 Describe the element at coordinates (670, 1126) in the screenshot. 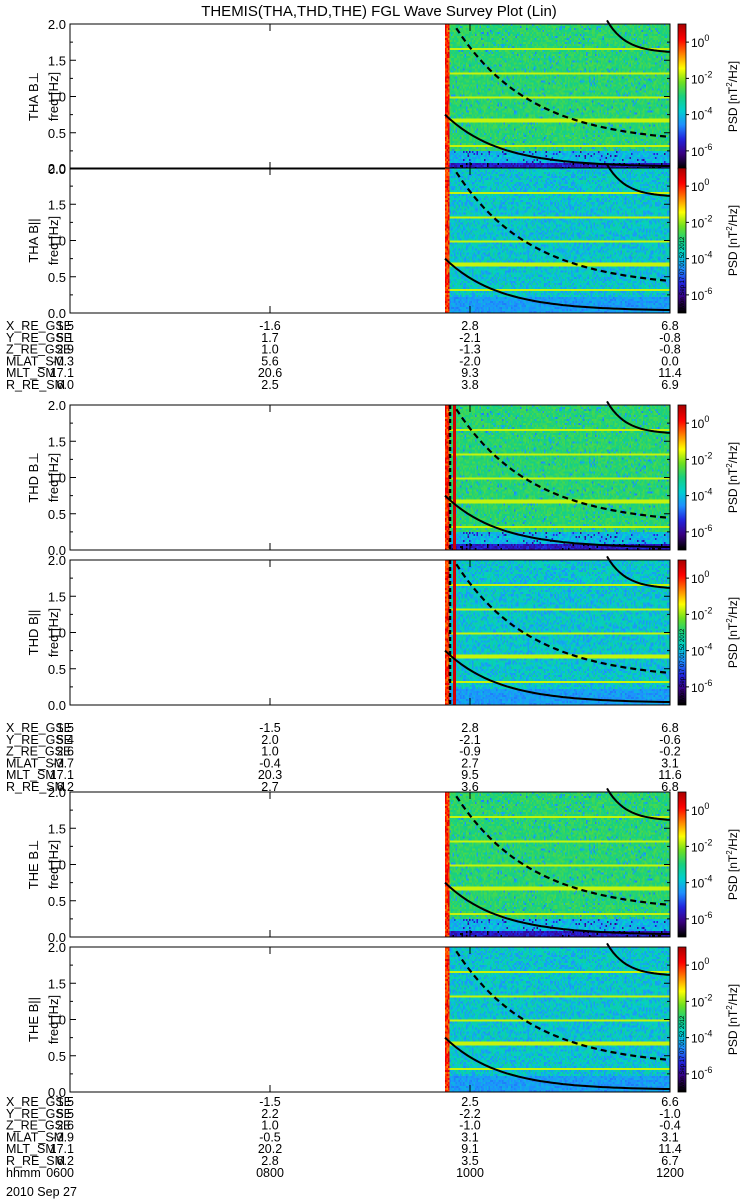

I see `ephemeris-value: -0.4` at that location.